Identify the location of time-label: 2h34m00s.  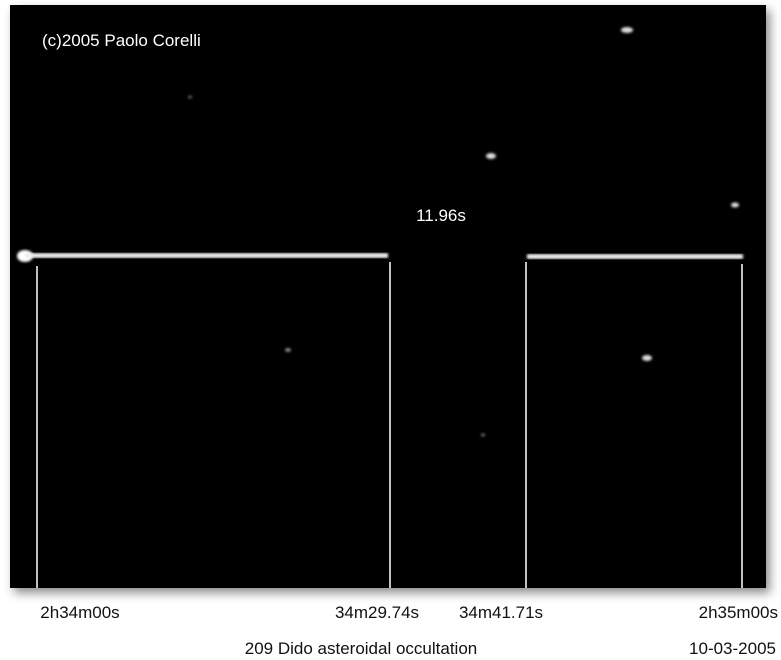
(79, 612).